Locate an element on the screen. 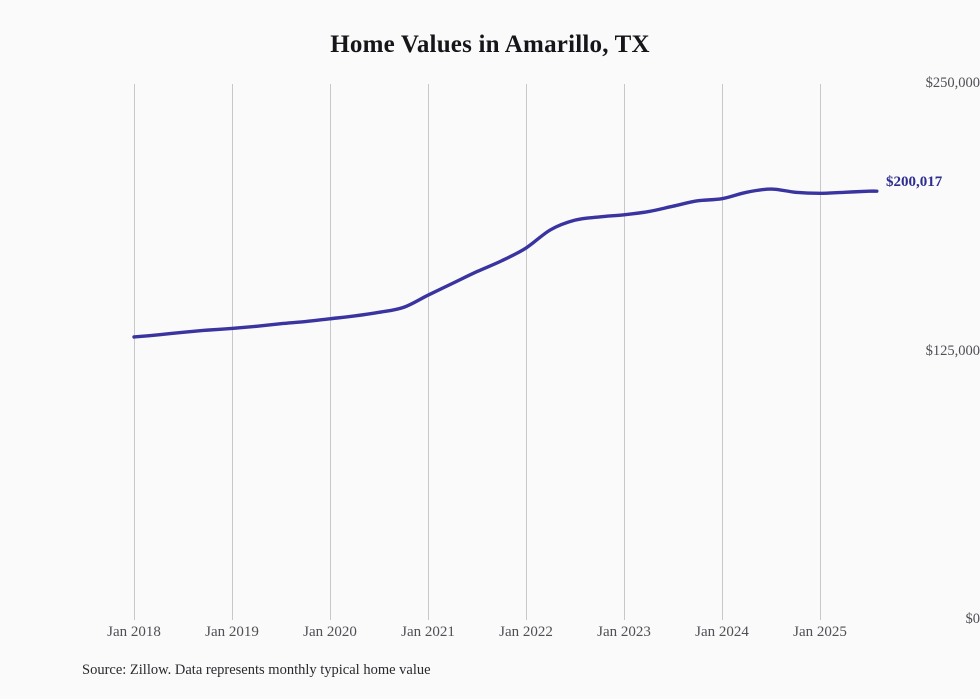  gridline-jan-2018 is located at coordinates (134, 352).